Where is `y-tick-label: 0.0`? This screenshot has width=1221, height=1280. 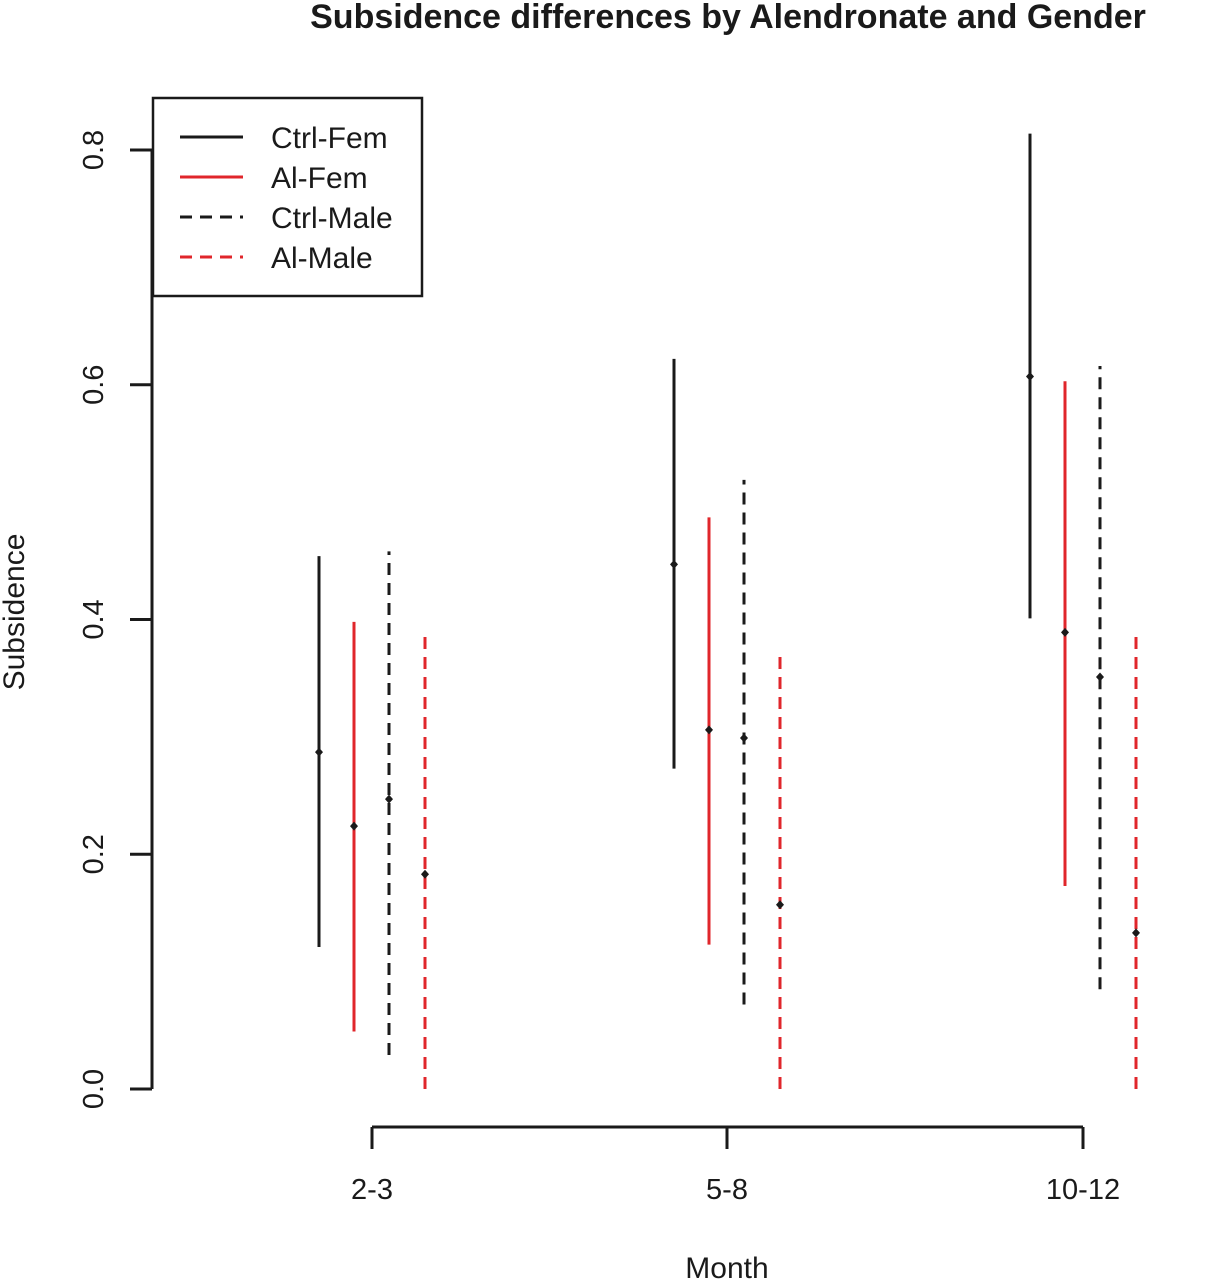
y-tick-label: 0.0 is located at coordinates (94, 1089).